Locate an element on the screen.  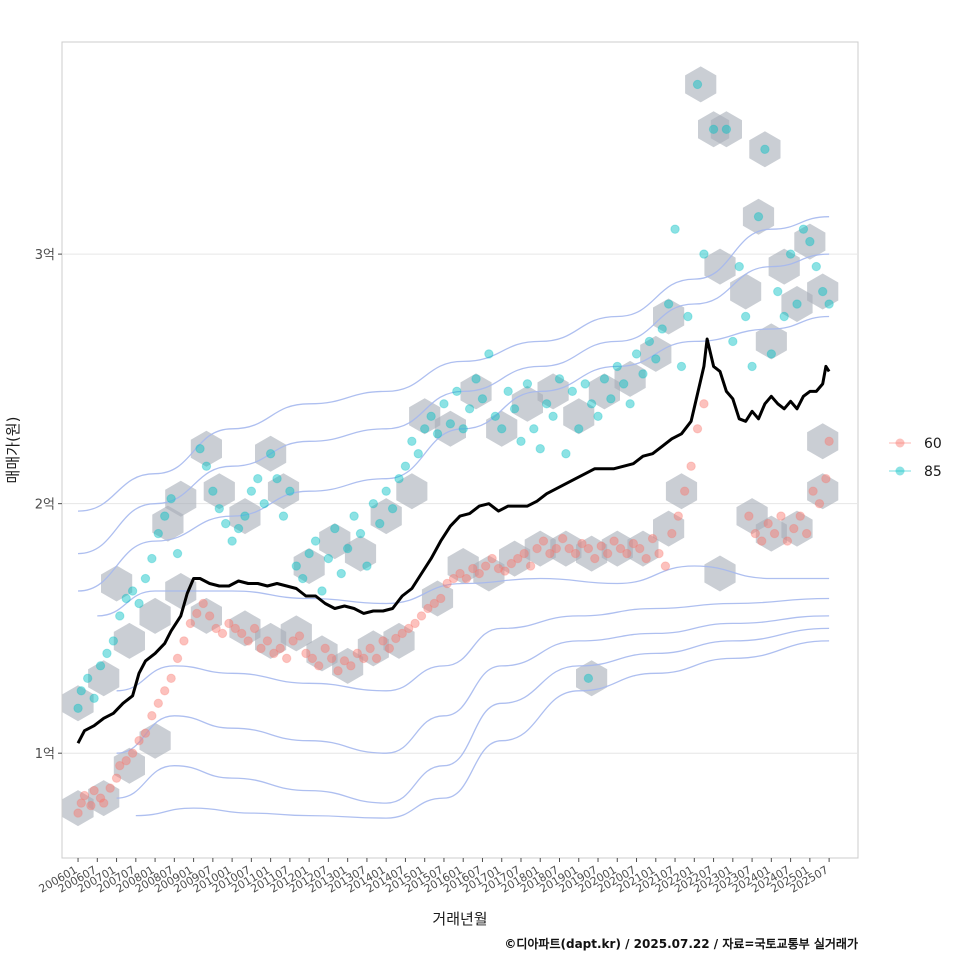
density-contour is located at coordinates (473, 644).